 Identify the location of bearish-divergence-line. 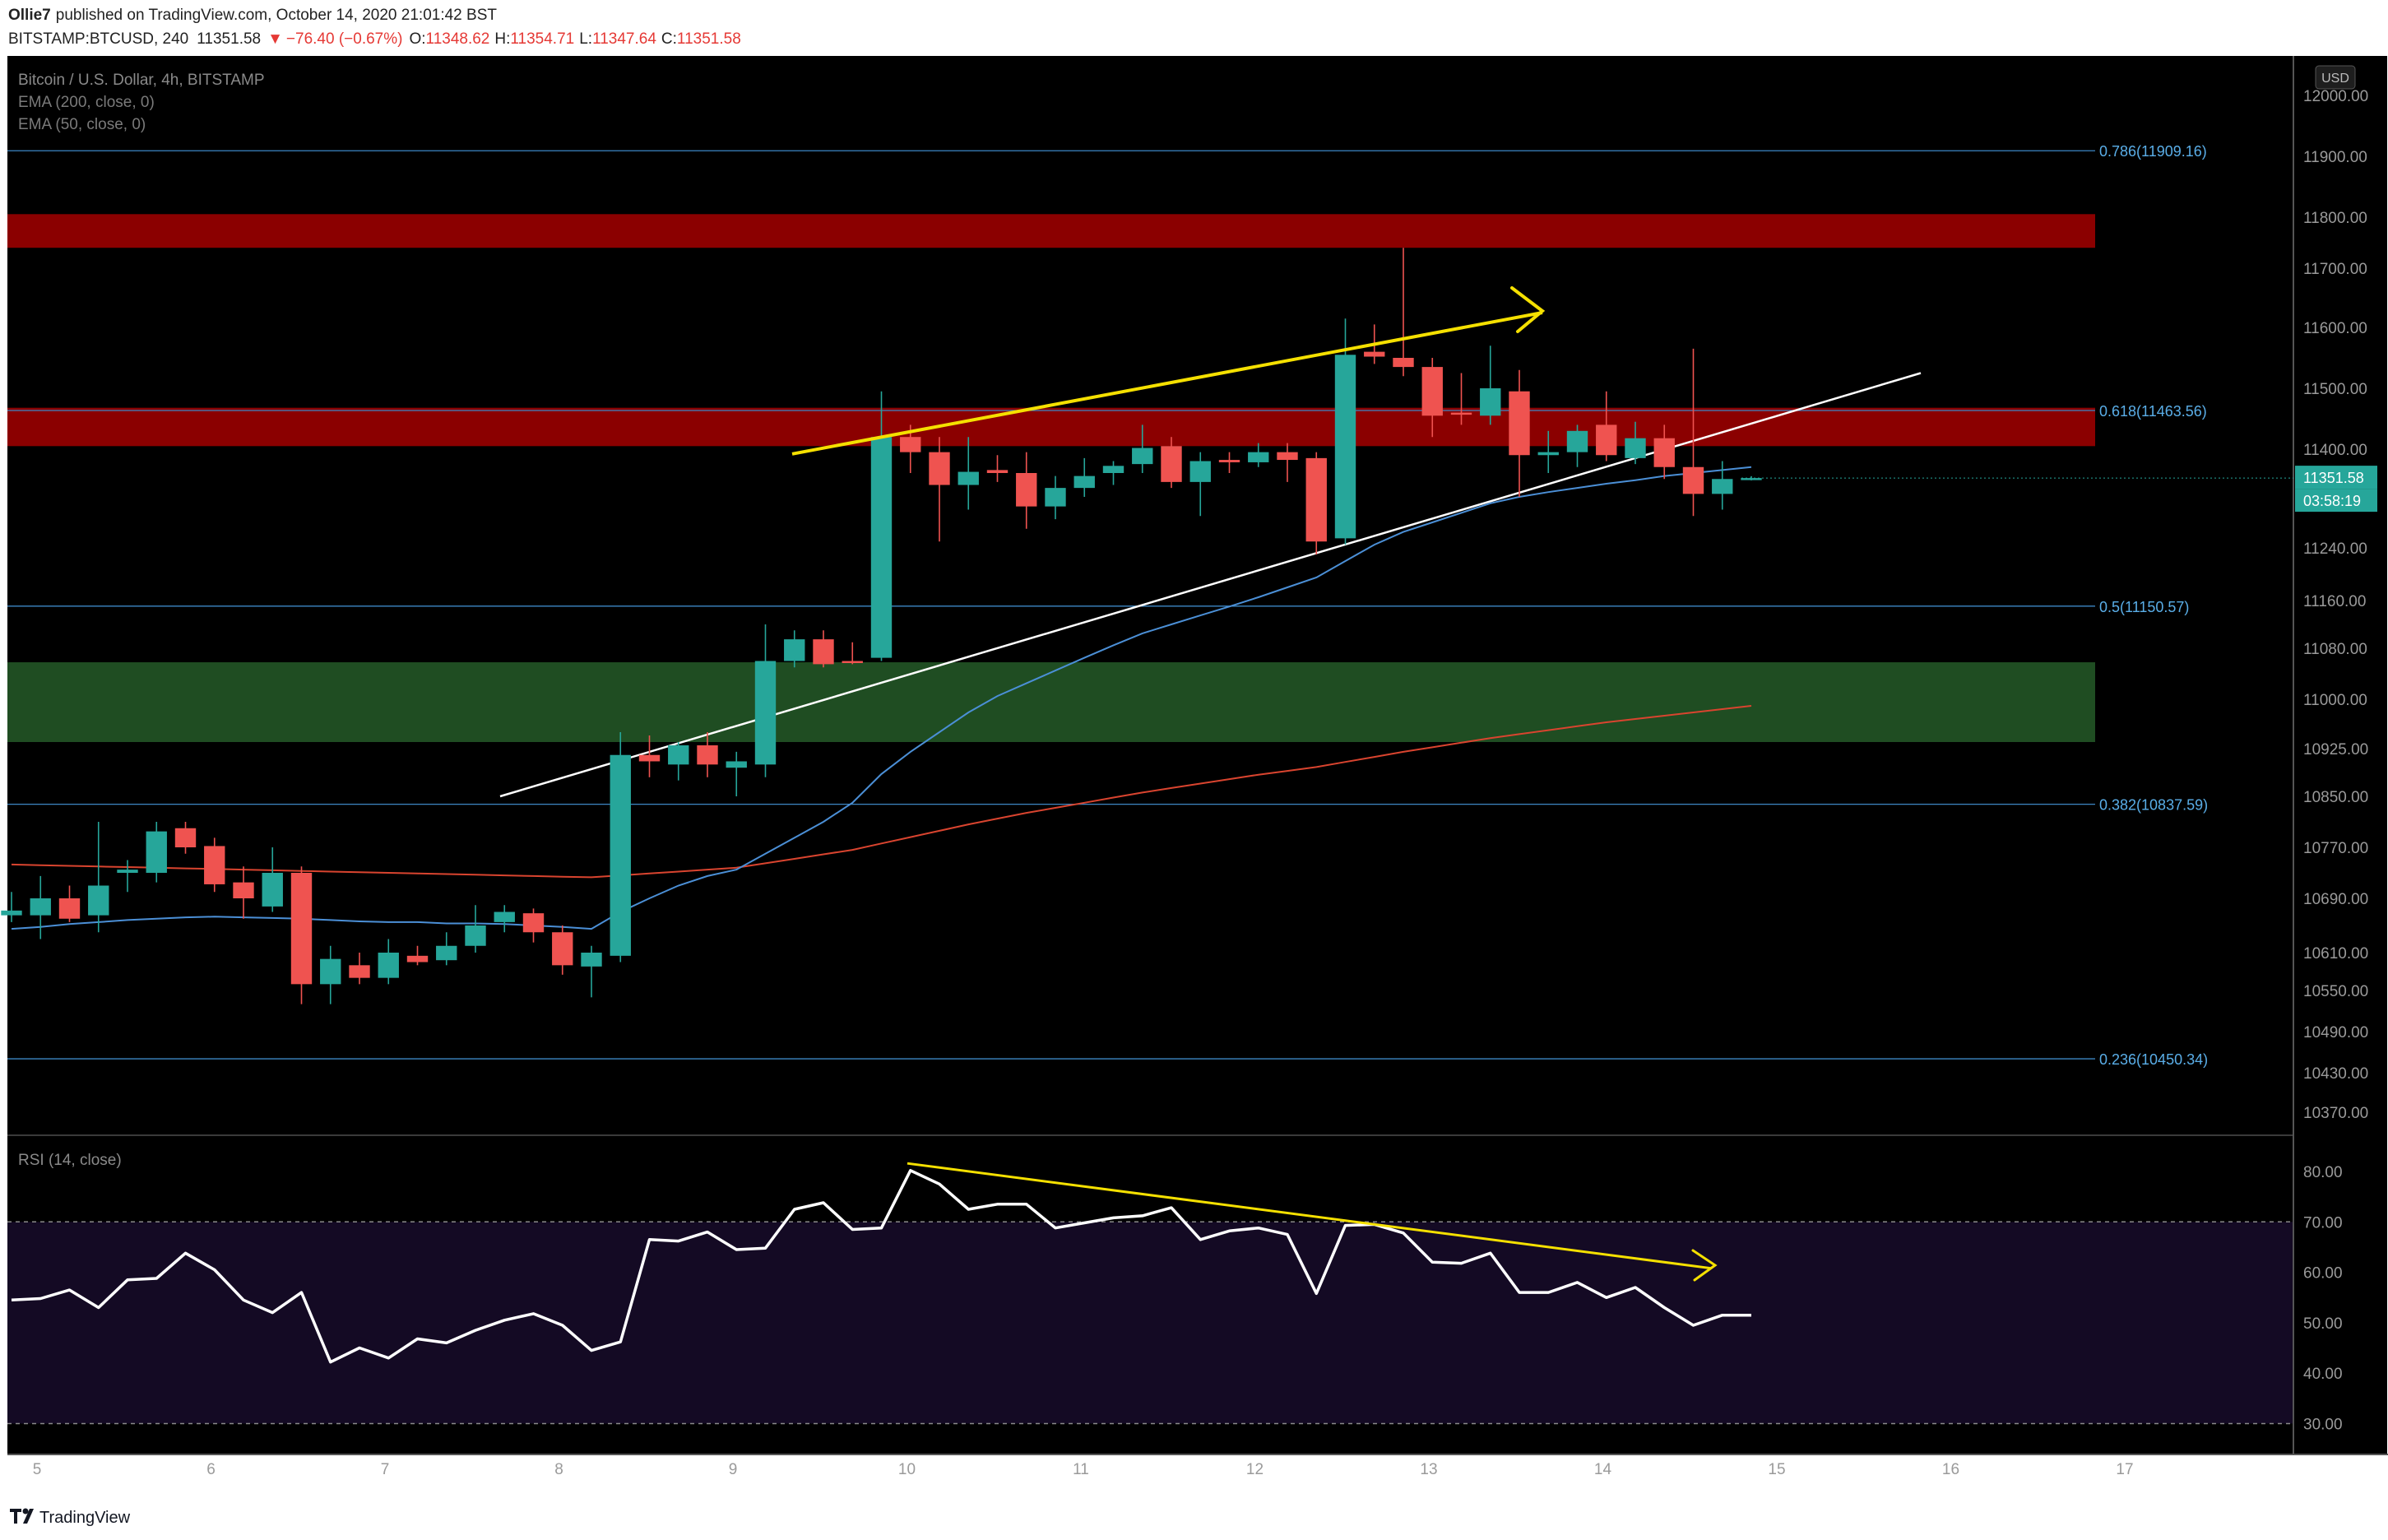
(1309, 1216).